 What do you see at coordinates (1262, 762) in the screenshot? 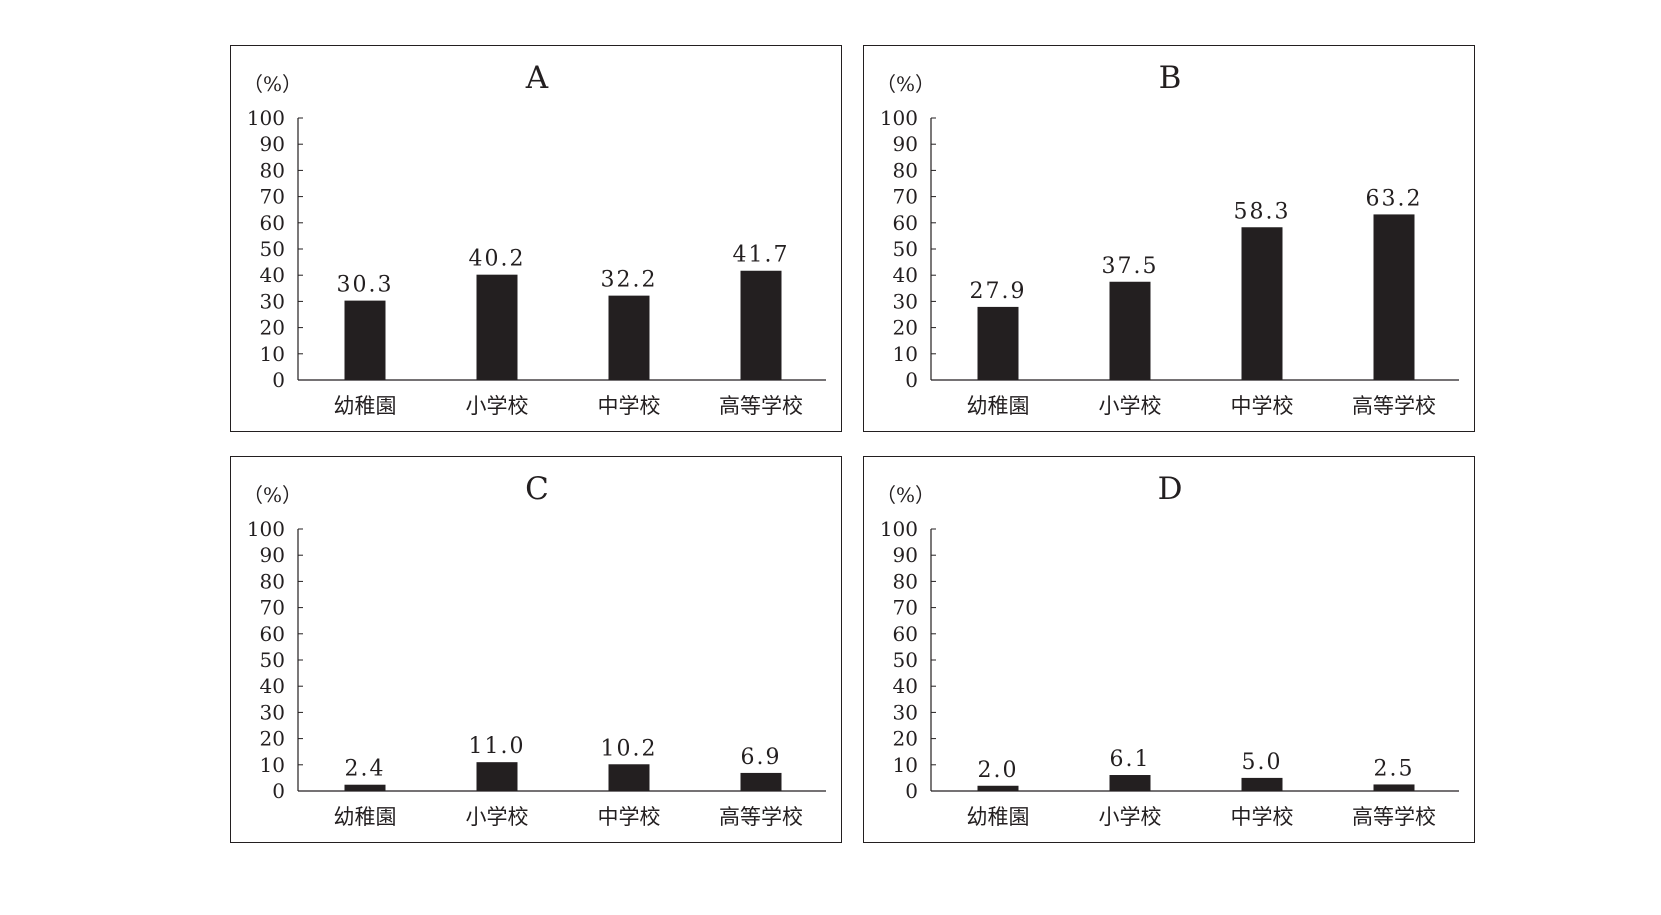
I see `bar-value-label: 5.0` at bounding box center [1262, 762].